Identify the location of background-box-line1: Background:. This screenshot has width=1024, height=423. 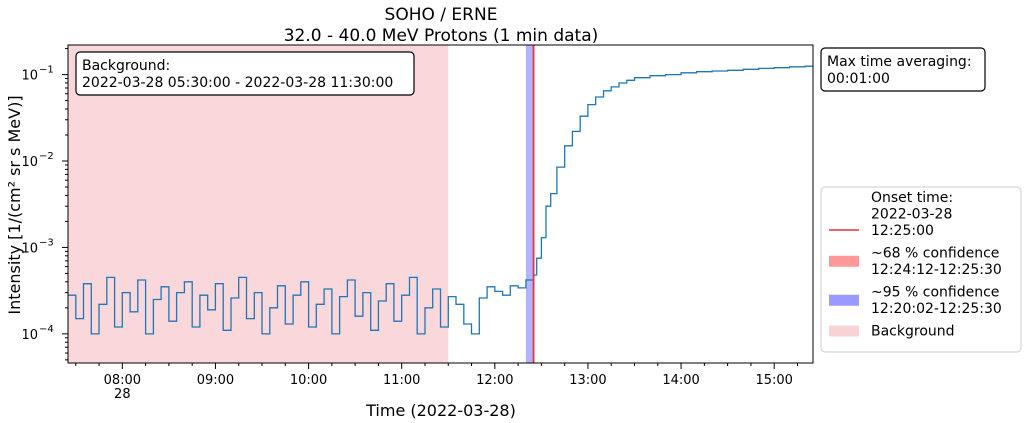
(126, 66).